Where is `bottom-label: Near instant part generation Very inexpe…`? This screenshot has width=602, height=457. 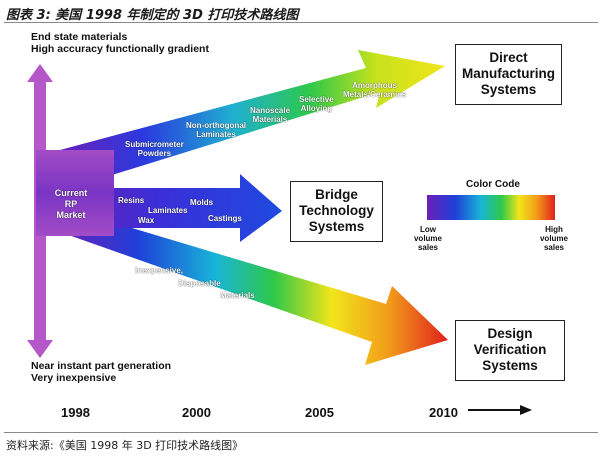 bottom-label: Near instant part generation Very inexpe… is located at coordinates (101, 372).